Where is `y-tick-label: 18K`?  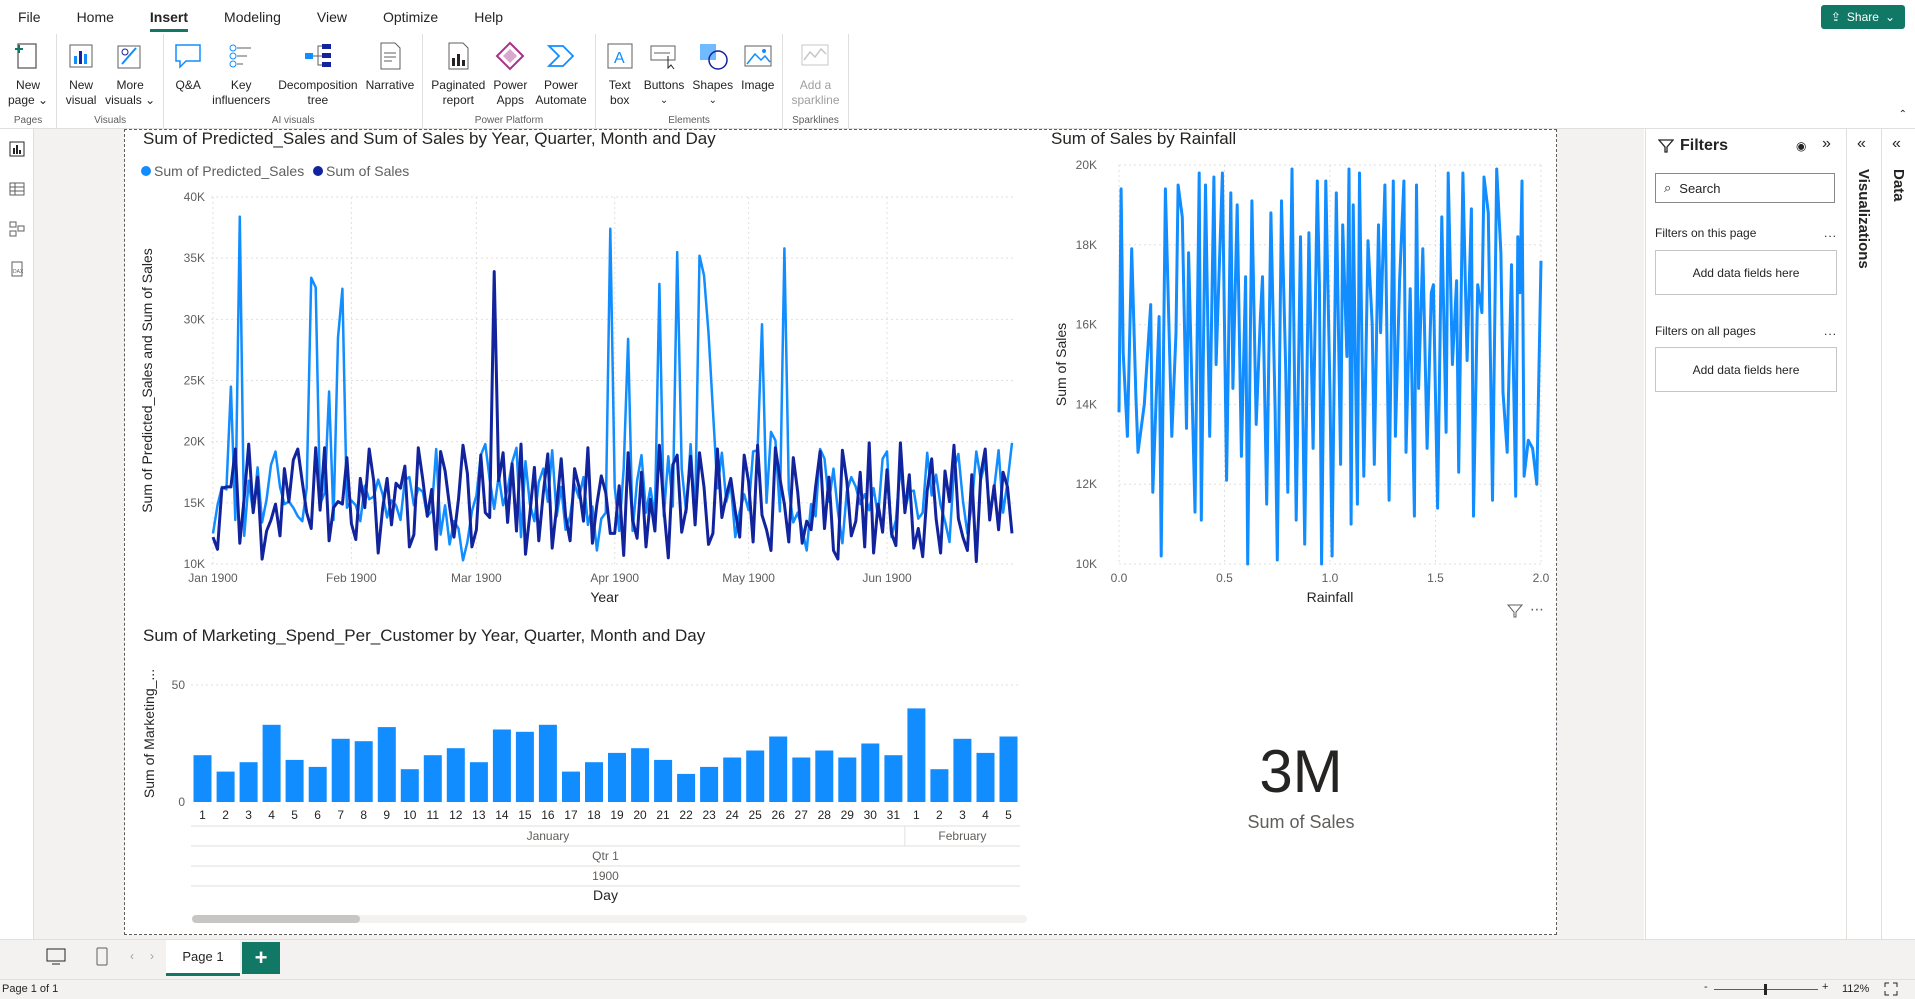
y-tick-label: 18K is located at coordinates (1086, 245).